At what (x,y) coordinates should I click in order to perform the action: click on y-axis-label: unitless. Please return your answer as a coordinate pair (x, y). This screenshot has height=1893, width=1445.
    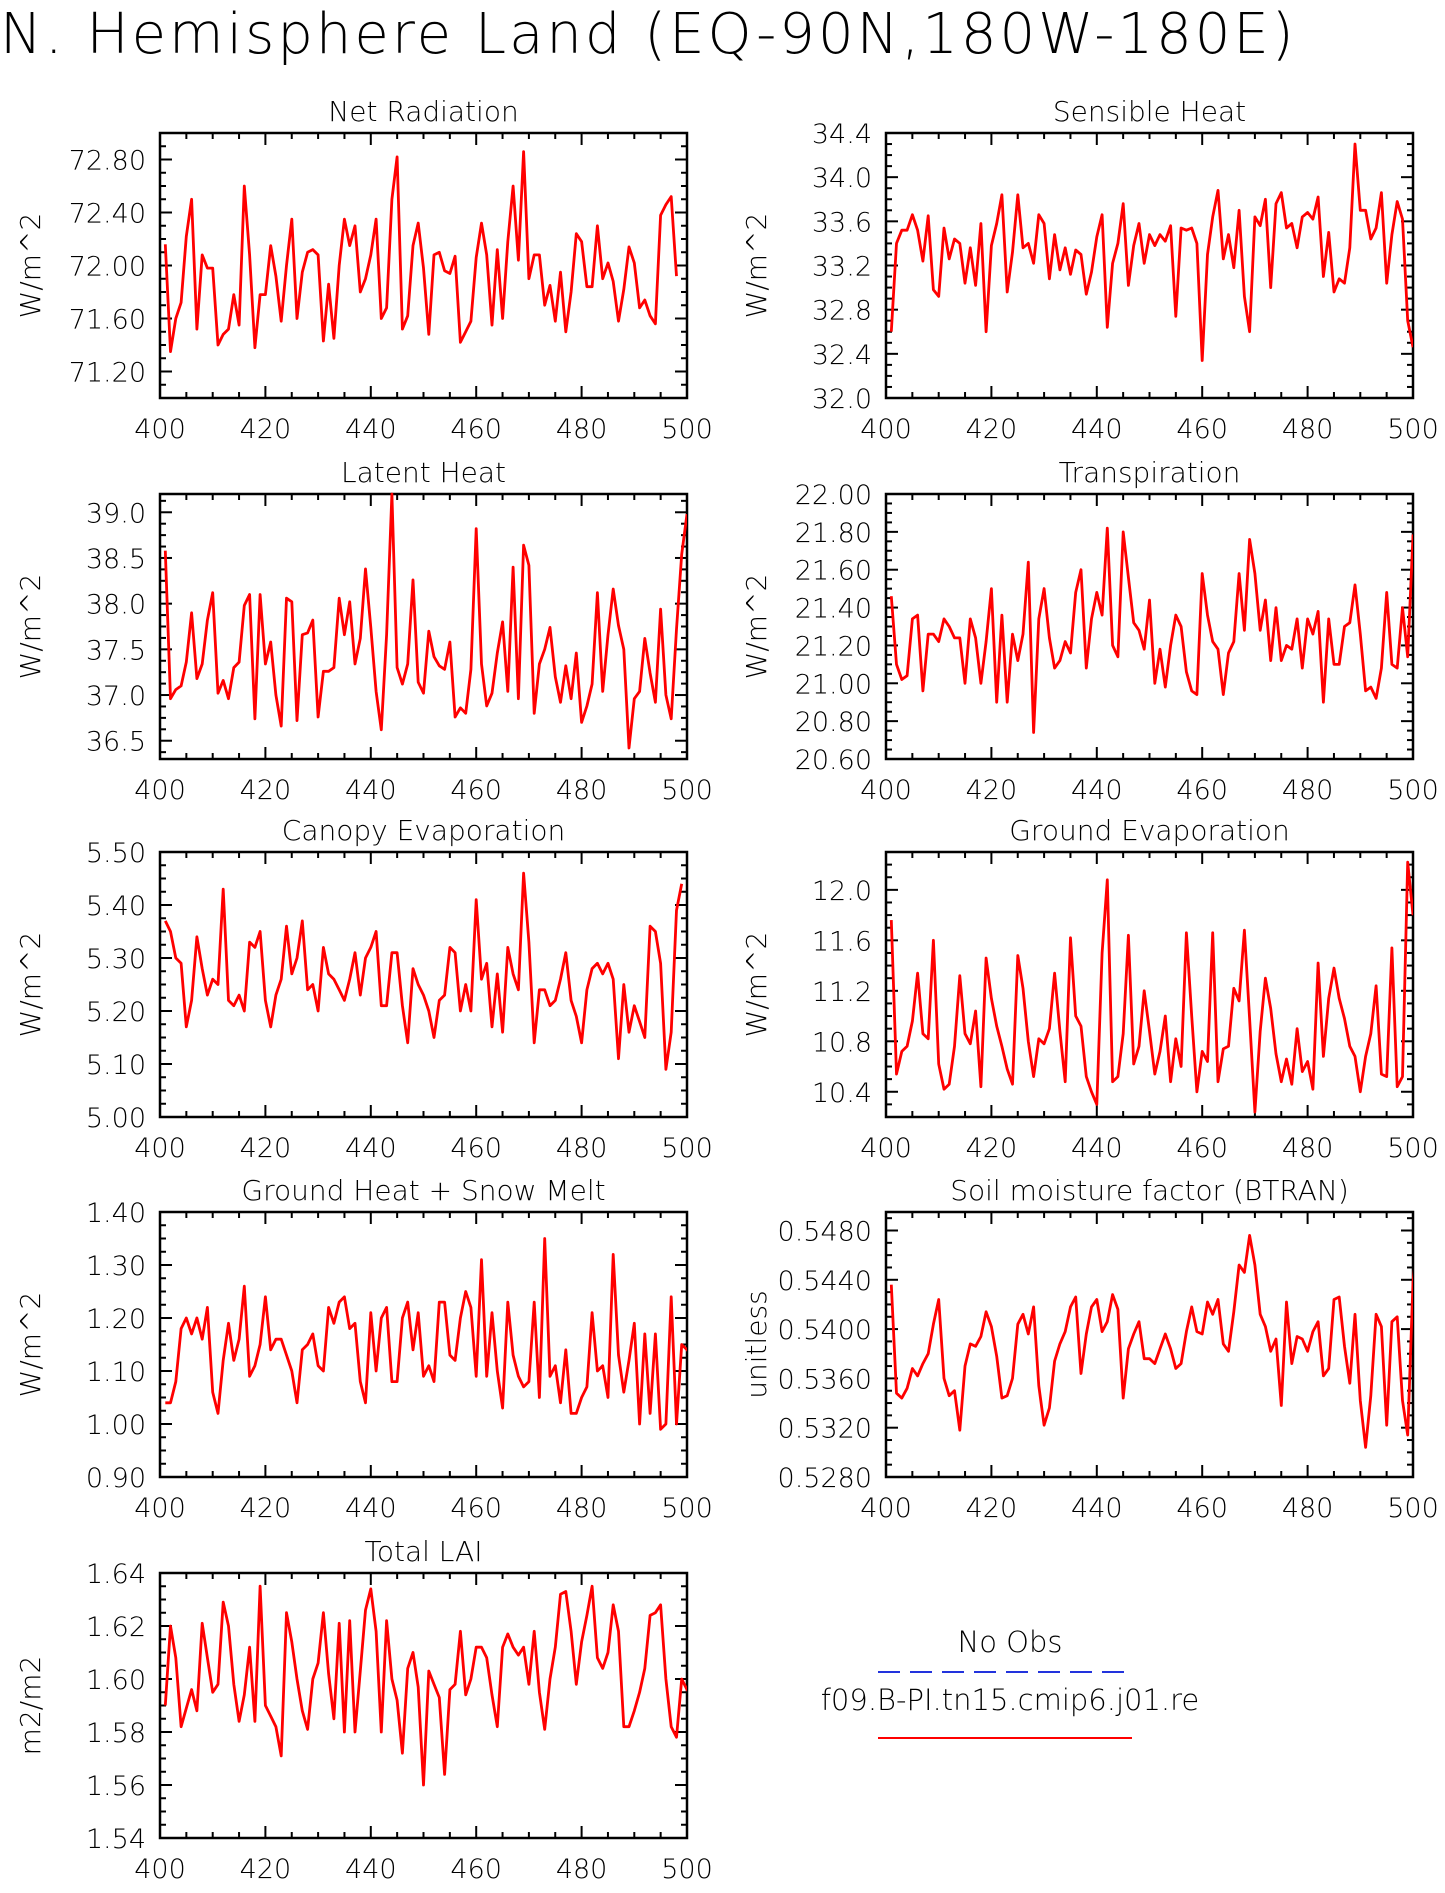
    Looking at the image, I should click on (756, 1344).